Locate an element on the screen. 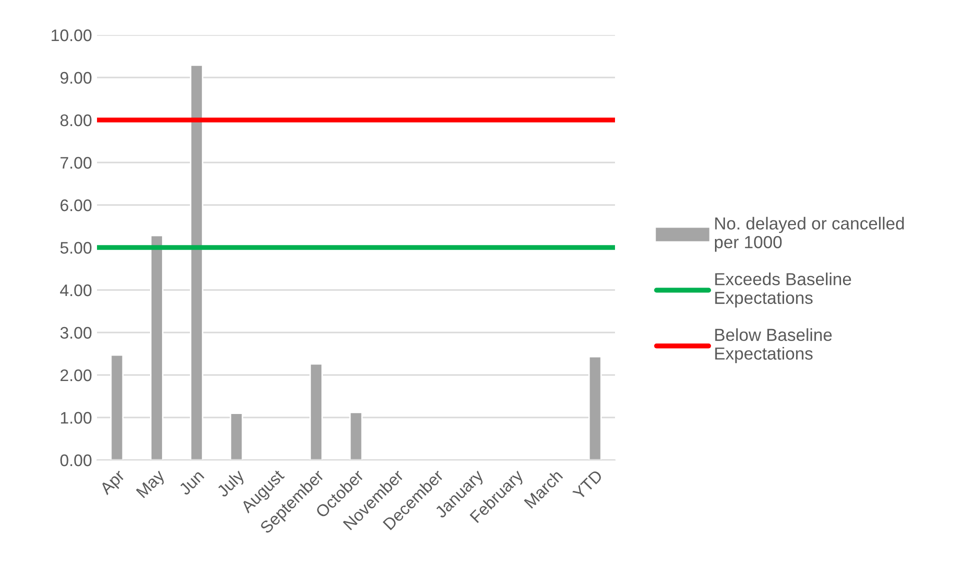  y-tick-label: 4.00 is located at coordinates (76, 290).